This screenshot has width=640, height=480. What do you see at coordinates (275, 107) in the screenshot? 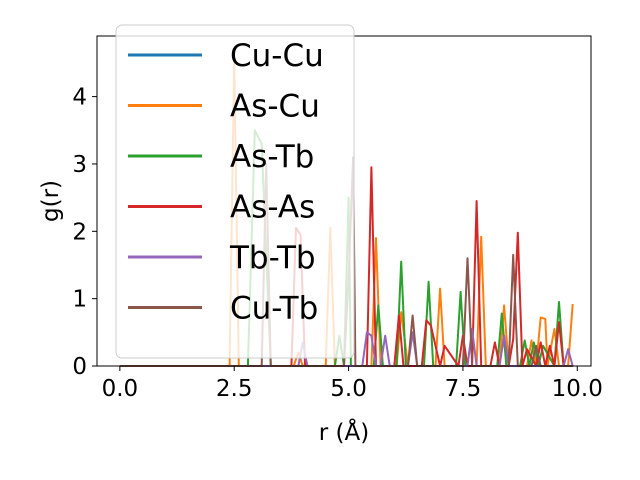
I see `legend-label-1: As-Cu` at bounding box center [275, 107].